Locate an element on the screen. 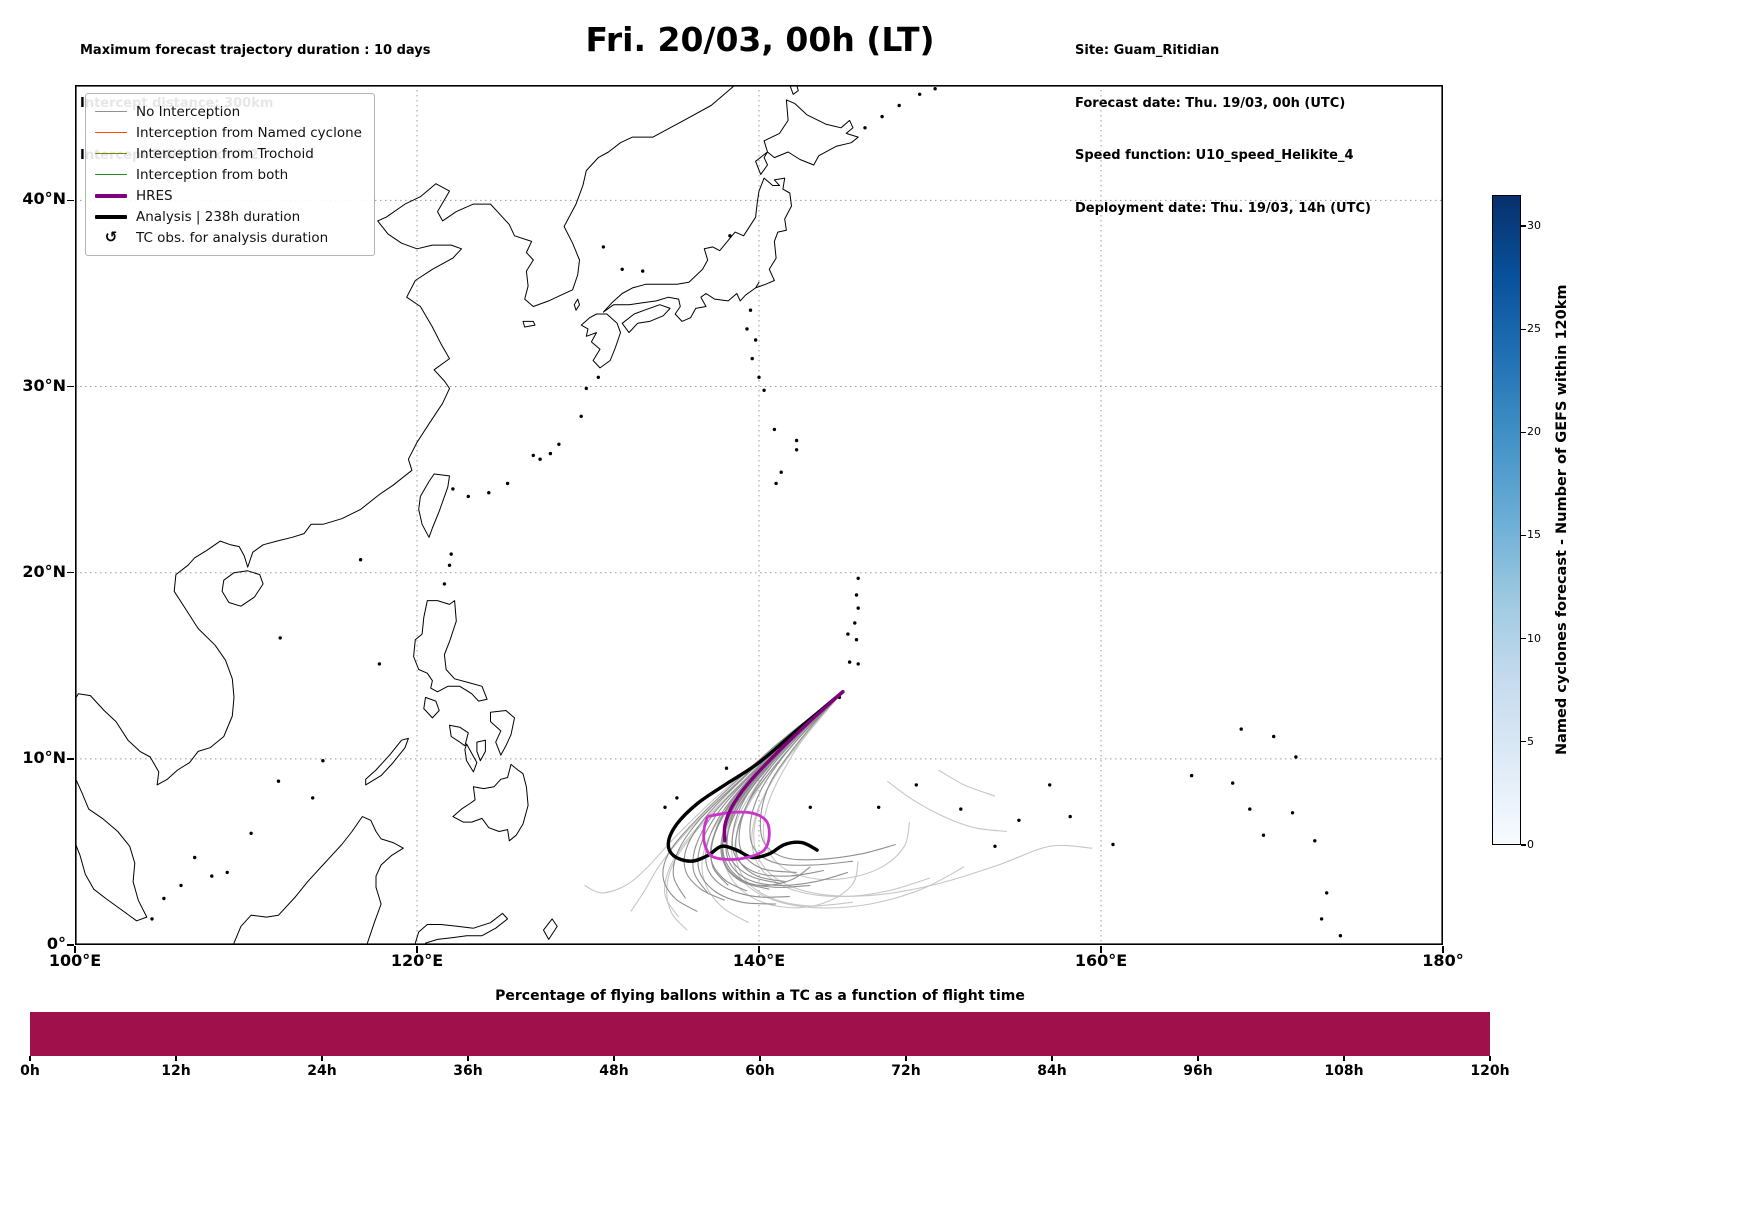 Image resolution: width=1748 pixels, height=1213 pixels. lon-tick-label: 100°E is located at coordinates (75, 960).